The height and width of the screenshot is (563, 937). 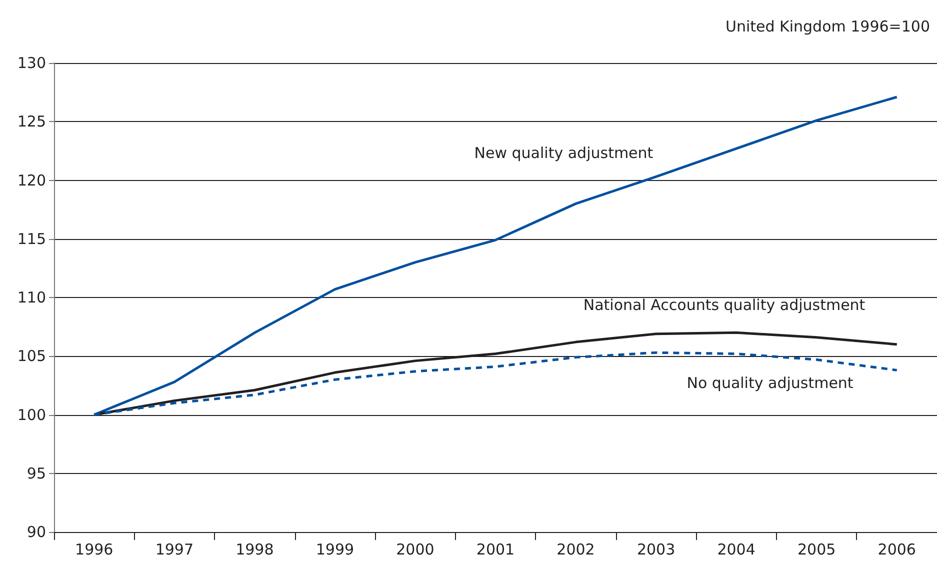 What do you see at coordinates (31, 180) in the screenshot?
I see `y-tick-label: 120` at bounding box center [31, 180].